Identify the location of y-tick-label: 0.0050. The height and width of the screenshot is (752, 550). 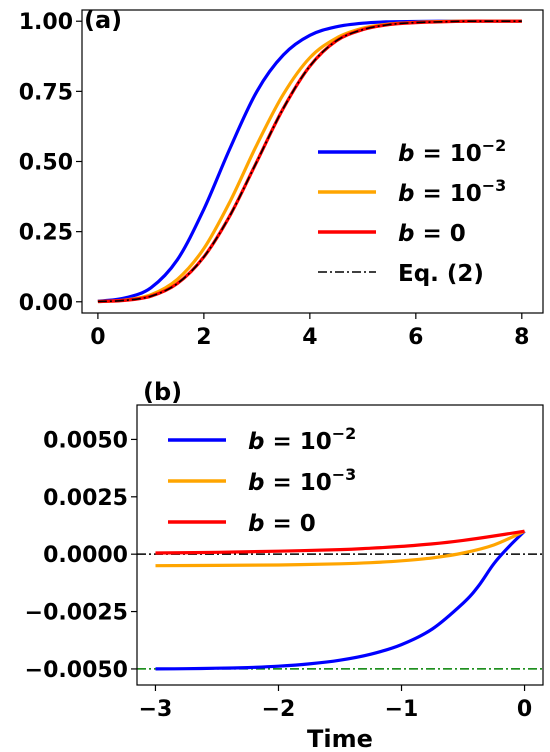
(85, 440).